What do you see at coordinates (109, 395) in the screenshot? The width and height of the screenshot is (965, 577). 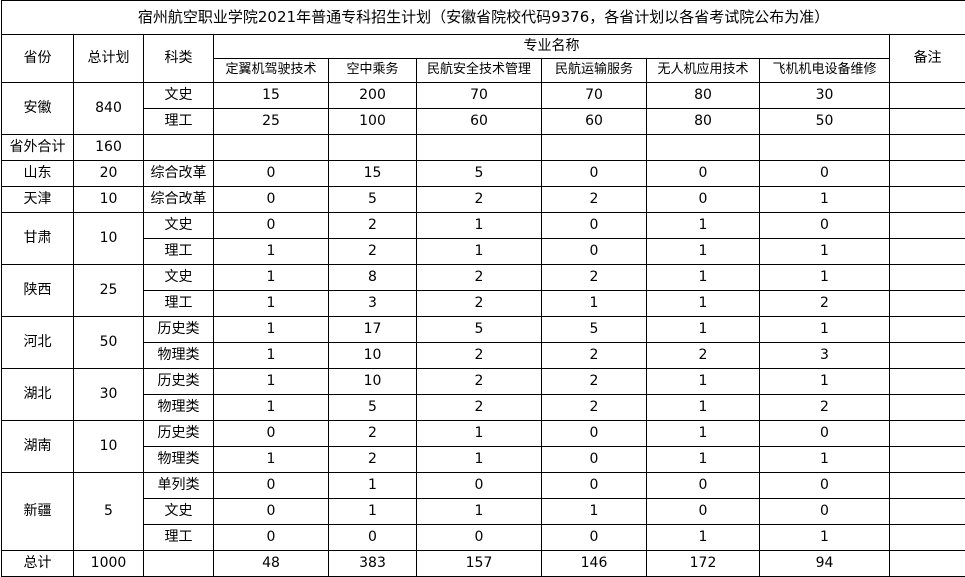 I see `cell-total-plan: 30` at bounding box center [109, 395].